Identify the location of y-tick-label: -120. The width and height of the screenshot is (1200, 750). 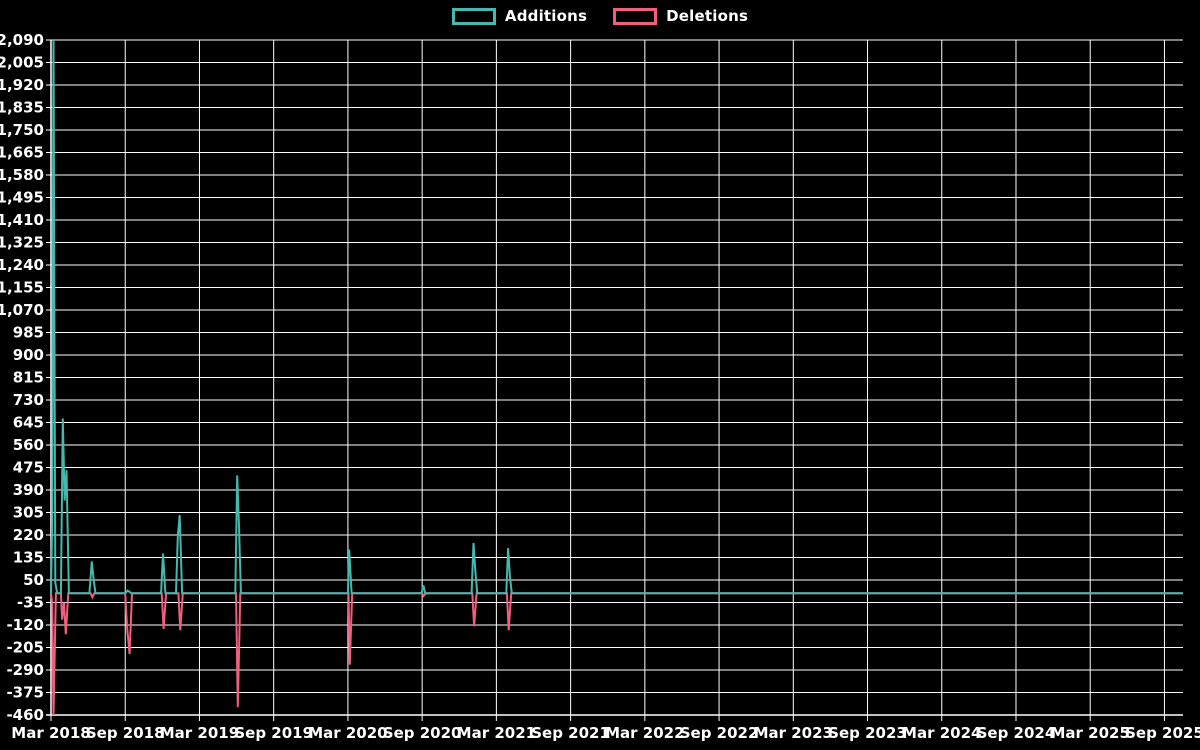
(25, 625).